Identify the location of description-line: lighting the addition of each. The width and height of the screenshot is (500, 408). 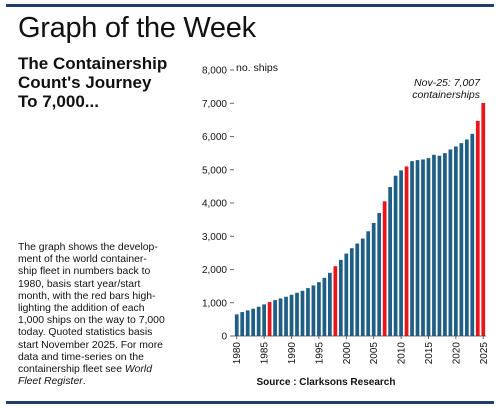
(81, 309).